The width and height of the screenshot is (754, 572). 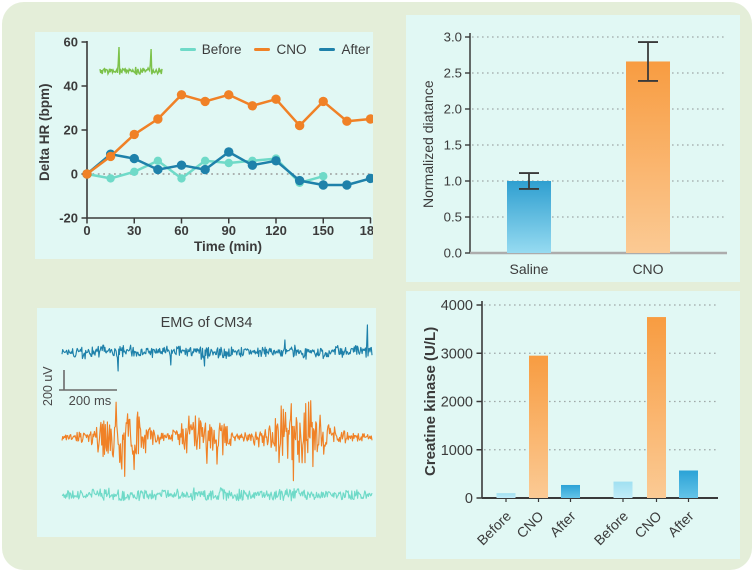 What do you see at coordinates (228, 130) in the screenshot?
I see `axes-spines` at bounding box center [228, 130].